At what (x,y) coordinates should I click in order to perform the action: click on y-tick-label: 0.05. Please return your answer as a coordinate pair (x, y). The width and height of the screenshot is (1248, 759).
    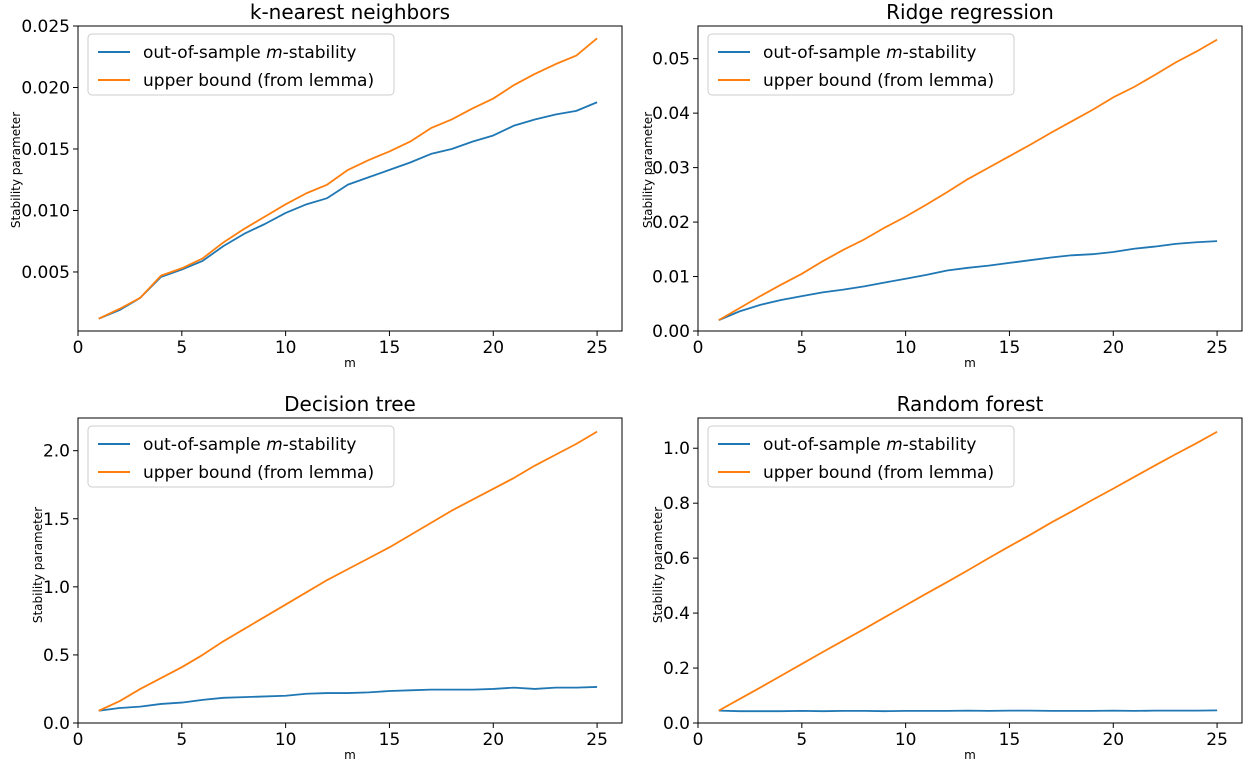
    Looking at the image, I should click on (671, 60).